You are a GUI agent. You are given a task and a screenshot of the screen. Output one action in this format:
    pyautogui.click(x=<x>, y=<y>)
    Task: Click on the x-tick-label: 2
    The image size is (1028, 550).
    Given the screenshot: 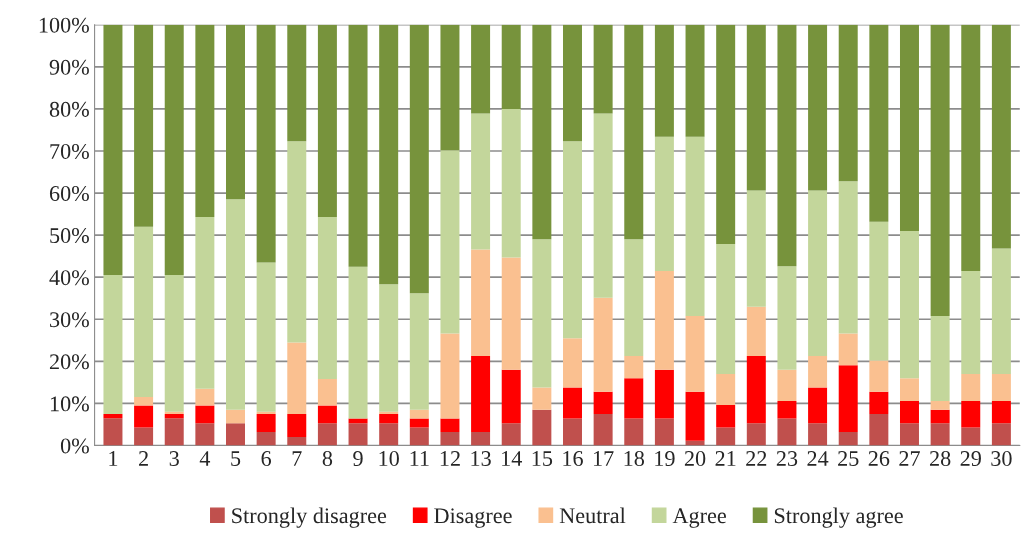 What is the action you would take?
    pyautogui.click(x=143, y=458)
    